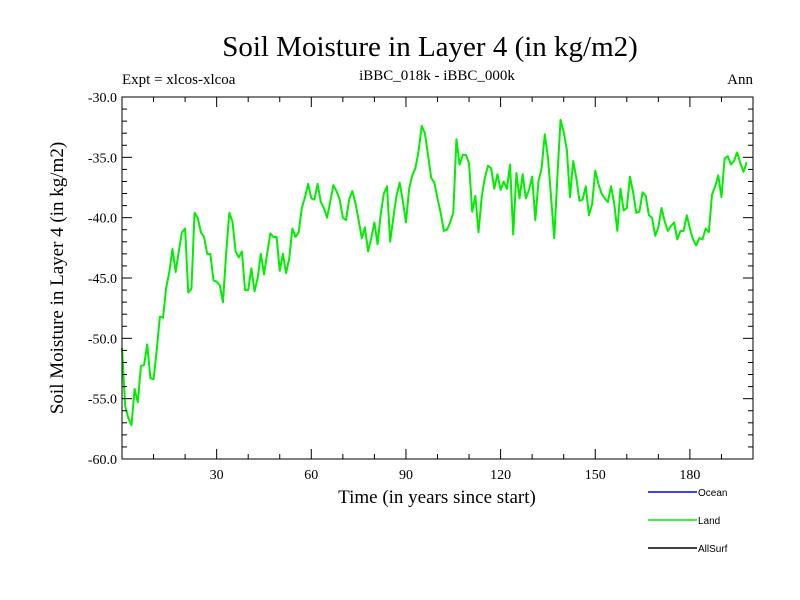 This screenshot has width=800, height=600. I want to click on x-tick-label: 150, so click(595, 475).